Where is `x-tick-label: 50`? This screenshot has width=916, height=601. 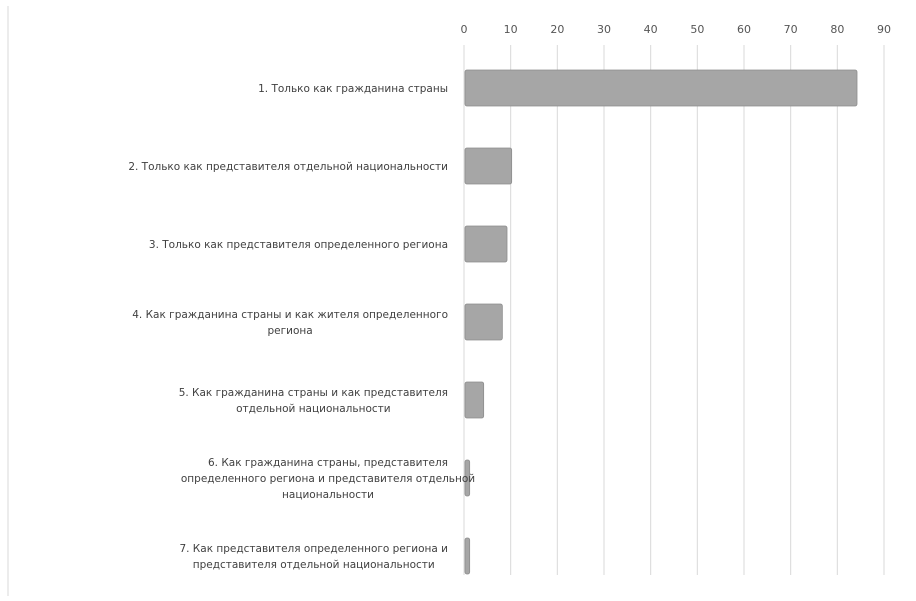
x-tick-label: 50 is located at coordinates (697, 29).